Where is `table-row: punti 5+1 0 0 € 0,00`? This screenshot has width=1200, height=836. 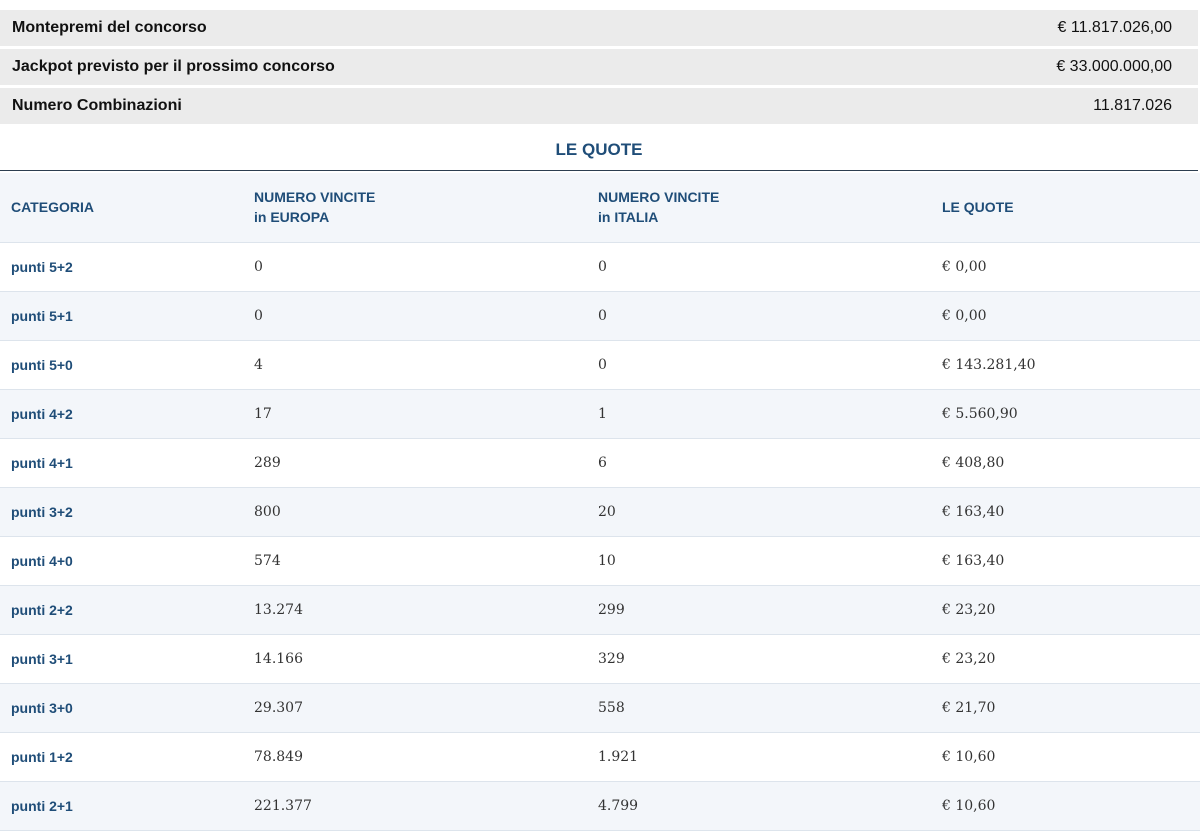
table-row: punti 5+1 0 0 € 0,00 is located at coordinates (600, 316).